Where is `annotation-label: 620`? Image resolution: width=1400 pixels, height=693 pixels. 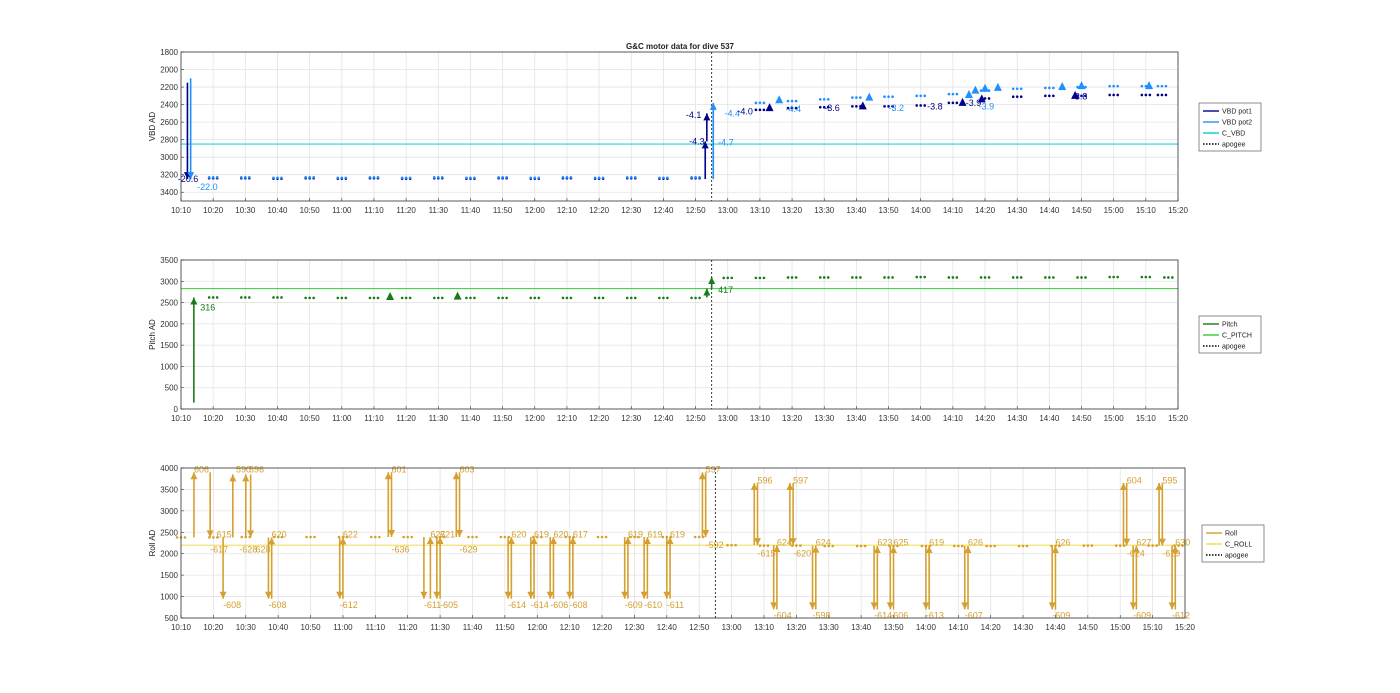
annotation-label: 620 is located at coordinates (518, 534).